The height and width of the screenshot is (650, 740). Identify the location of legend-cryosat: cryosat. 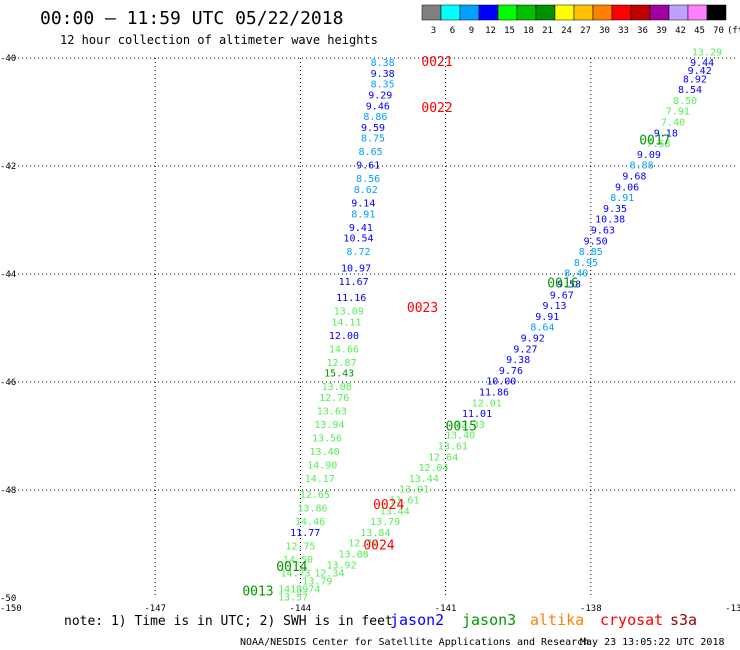
(631, 620).